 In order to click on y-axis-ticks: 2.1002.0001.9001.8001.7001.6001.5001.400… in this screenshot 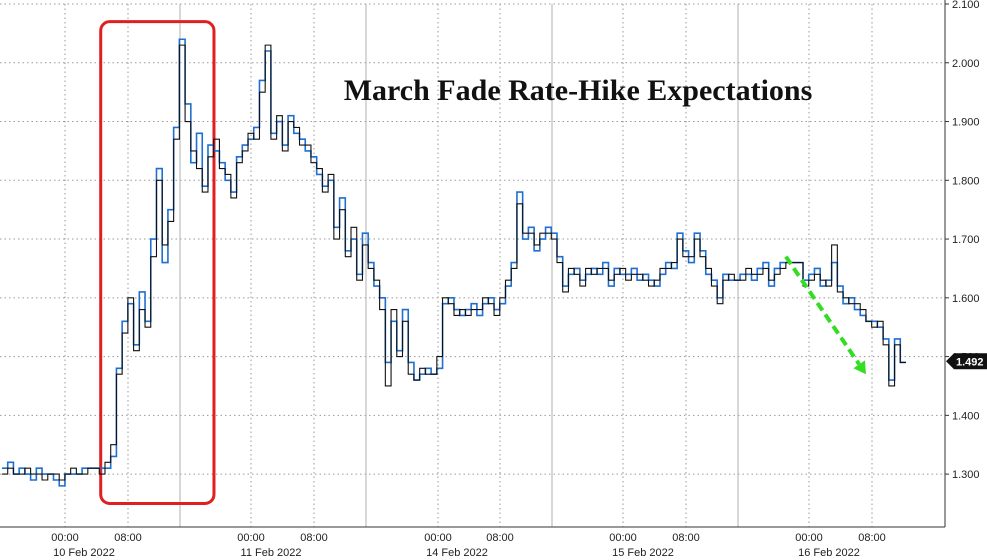, I will do `click(962, 240)`.